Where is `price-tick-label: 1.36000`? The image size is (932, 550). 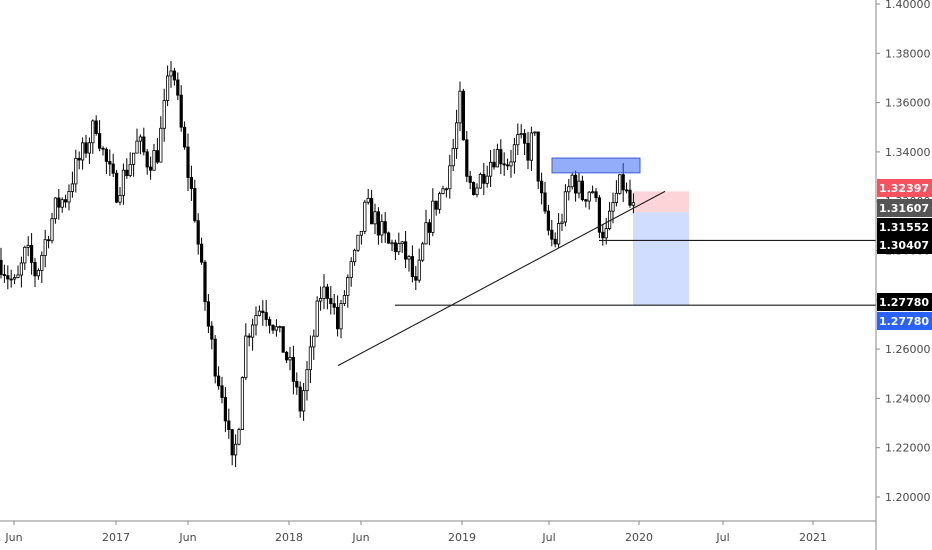 price-tick-label: 1.36000 is located at coordinates (908, 103).